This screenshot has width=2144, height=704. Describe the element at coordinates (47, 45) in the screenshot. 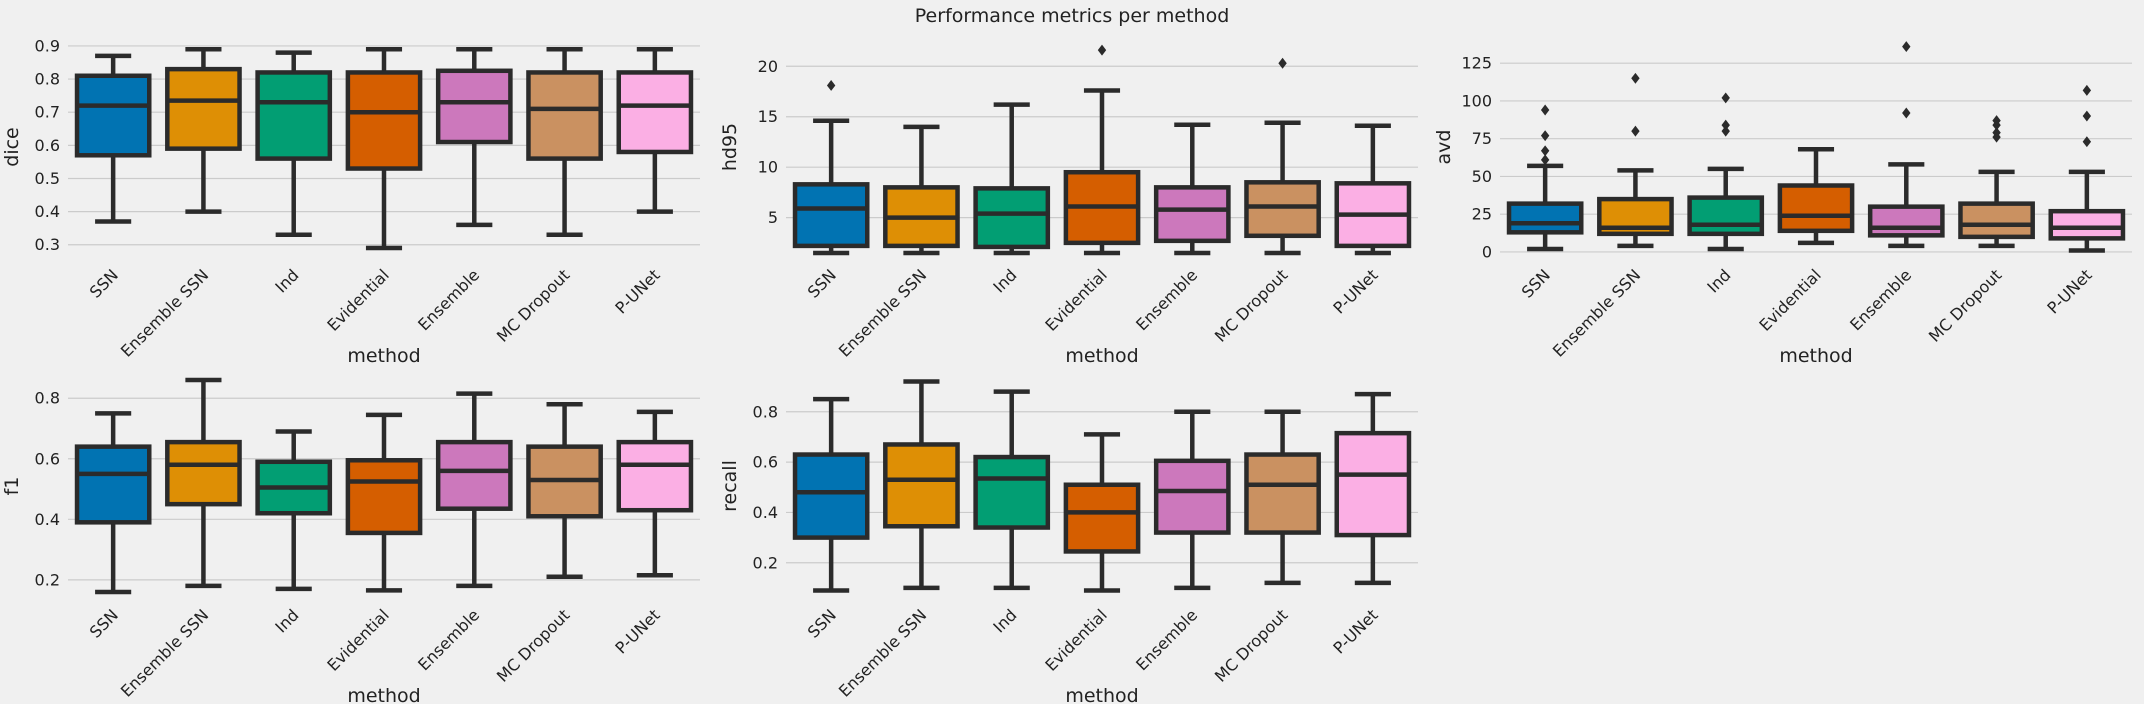

I see `y-tick-label: 0.9` at that location.